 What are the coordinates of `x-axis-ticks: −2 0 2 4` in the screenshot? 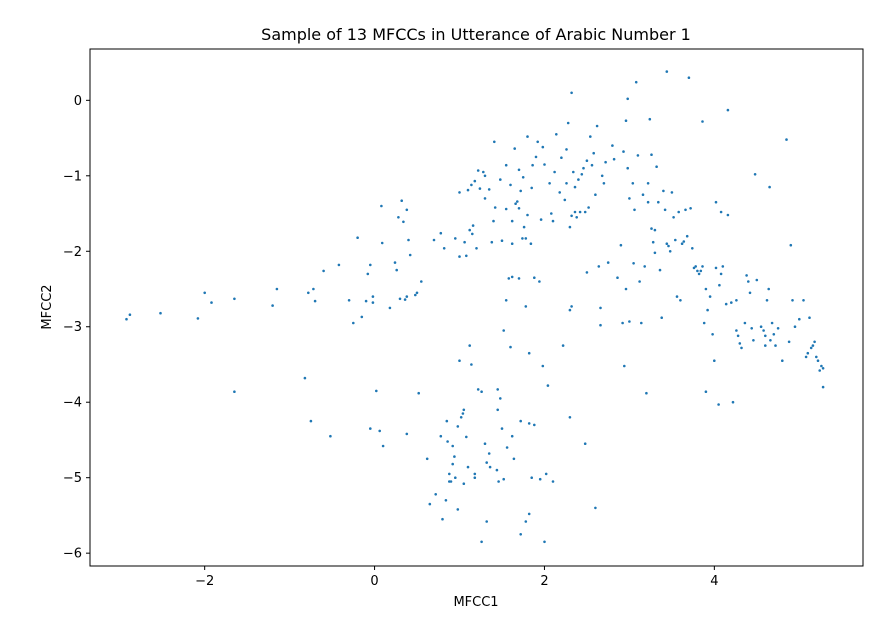 It's located at (456, 577).